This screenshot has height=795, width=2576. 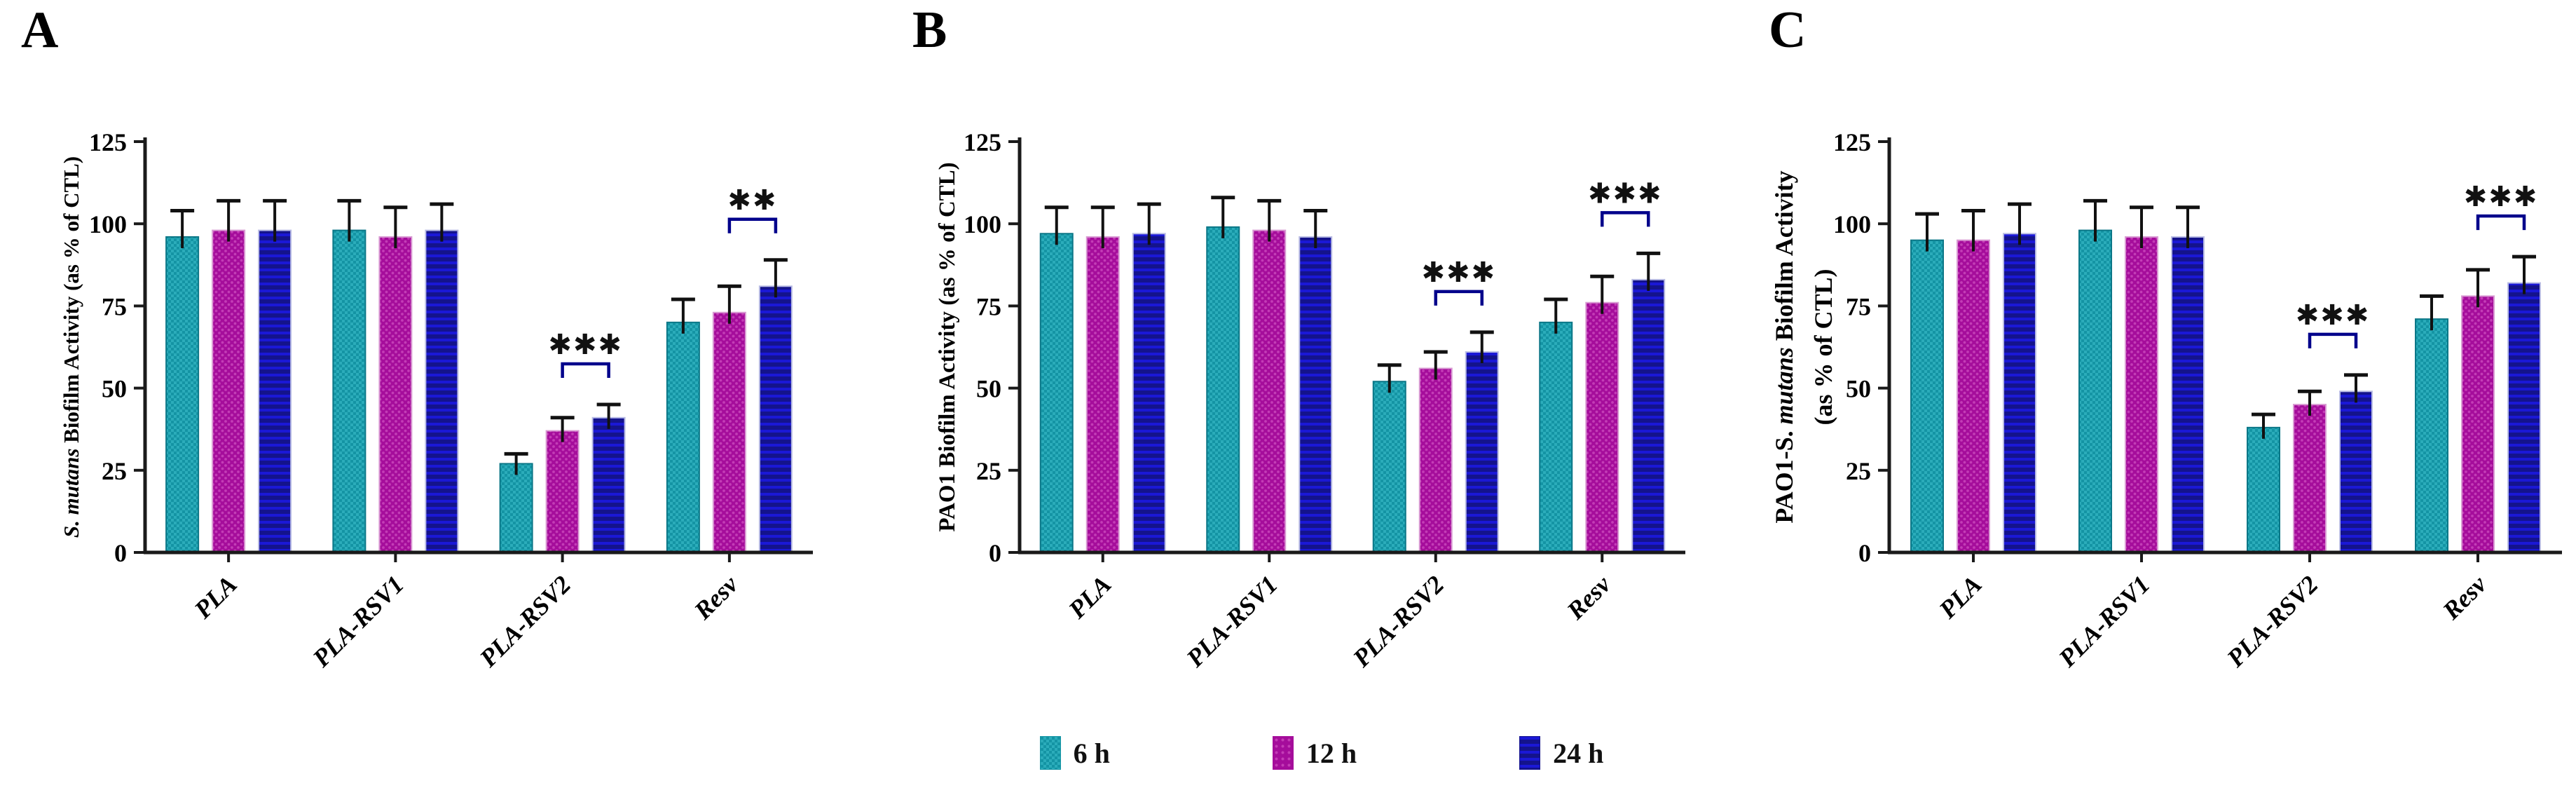 I want to click on legend-item-6h: 6 h, so click(x=1074, y=753).